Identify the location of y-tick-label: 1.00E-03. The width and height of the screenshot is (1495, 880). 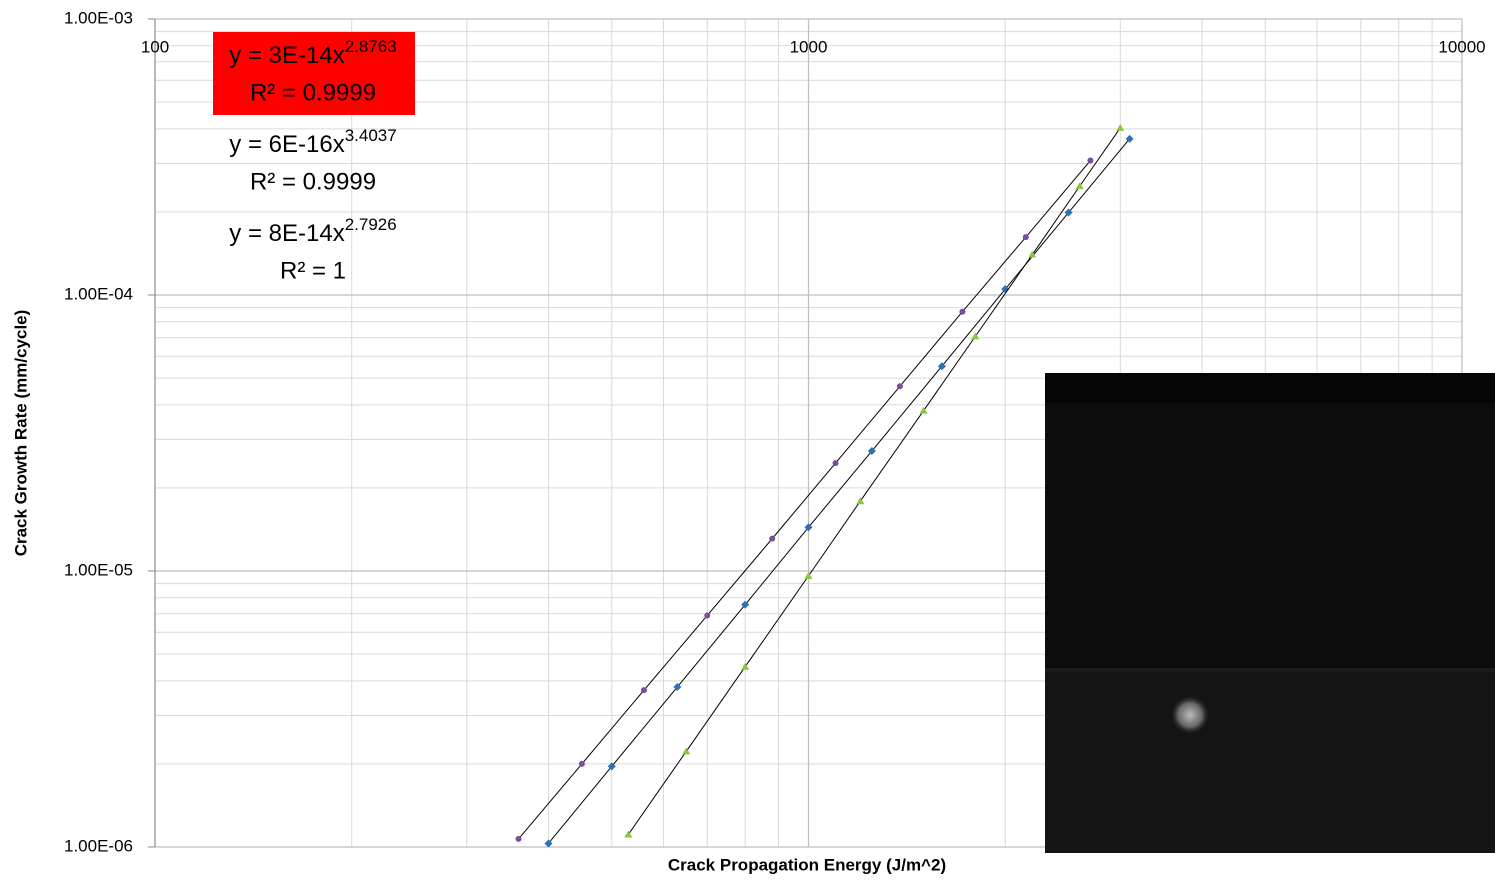
(98, 17).